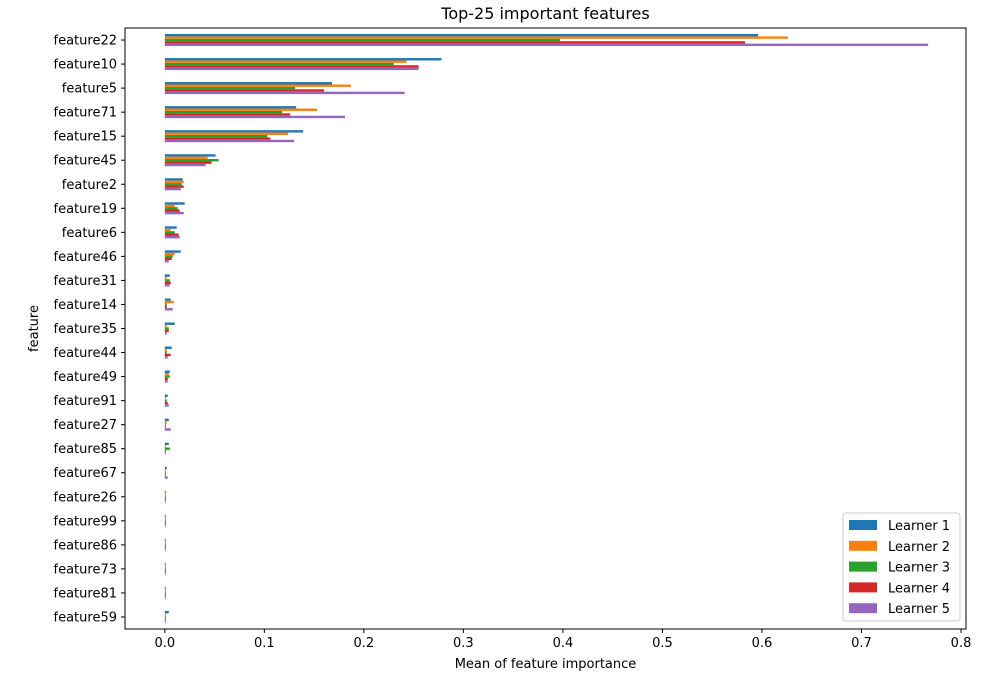  Describe the element at coordinates (463, 643) in the screenshot. I see `x-tick-label: 0.3` at that location.